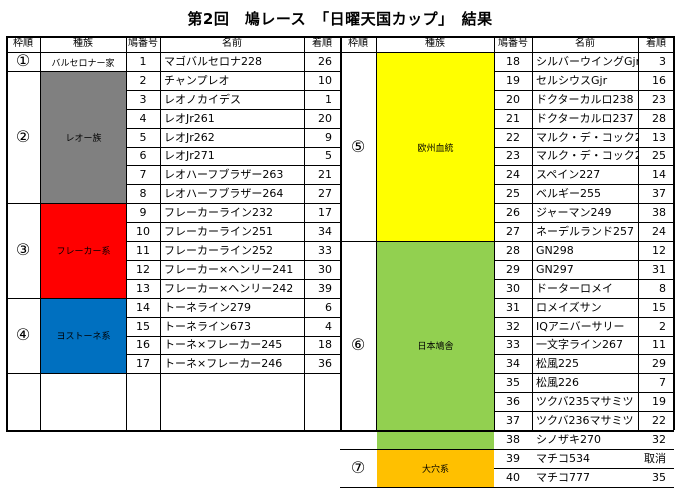  Describe the element at coordinates (325, 250) in the screenshot. I see `finish-rank: 33` at that location.